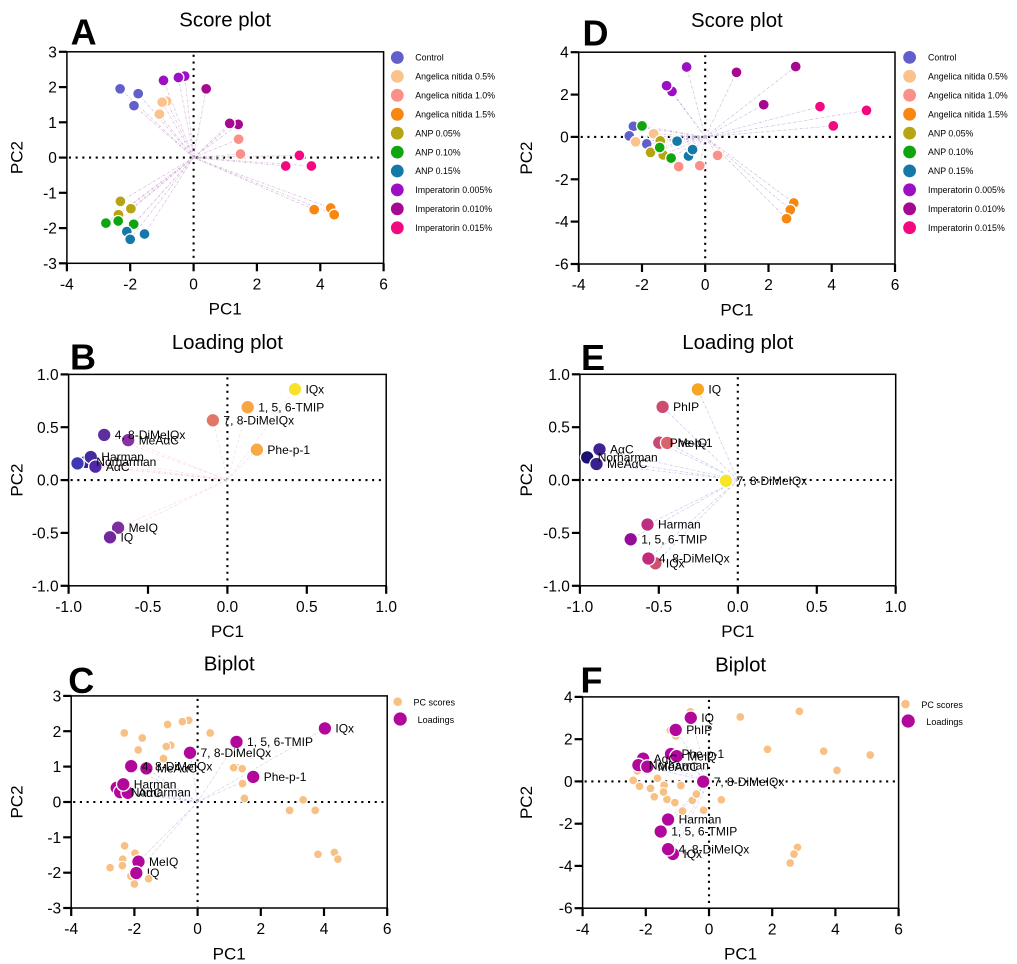 The width and height of the screenshot is (1017, 964). What do you see at coordinates (57, 696) in the screenshot?
I see `svg-text: 3` at bounding box center [57, 696].